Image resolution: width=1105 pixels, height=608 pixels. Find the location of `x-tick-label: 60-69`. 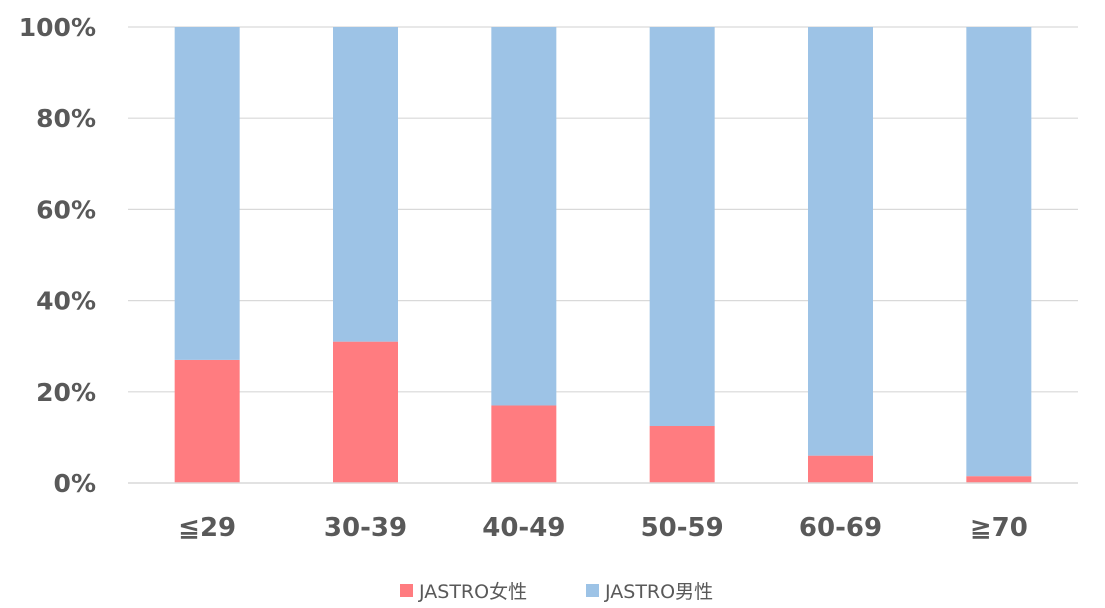

x-tick-label: 60-69 is located at coordinates (840, 528).